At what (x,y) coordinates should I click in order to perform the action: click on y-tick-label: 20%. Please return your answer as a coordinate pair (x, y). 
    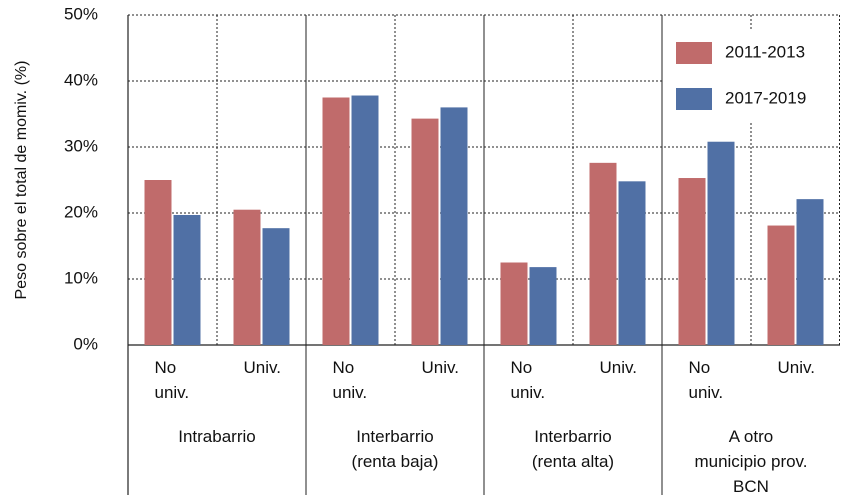
    Looking at the image, I should click on (81, 211).